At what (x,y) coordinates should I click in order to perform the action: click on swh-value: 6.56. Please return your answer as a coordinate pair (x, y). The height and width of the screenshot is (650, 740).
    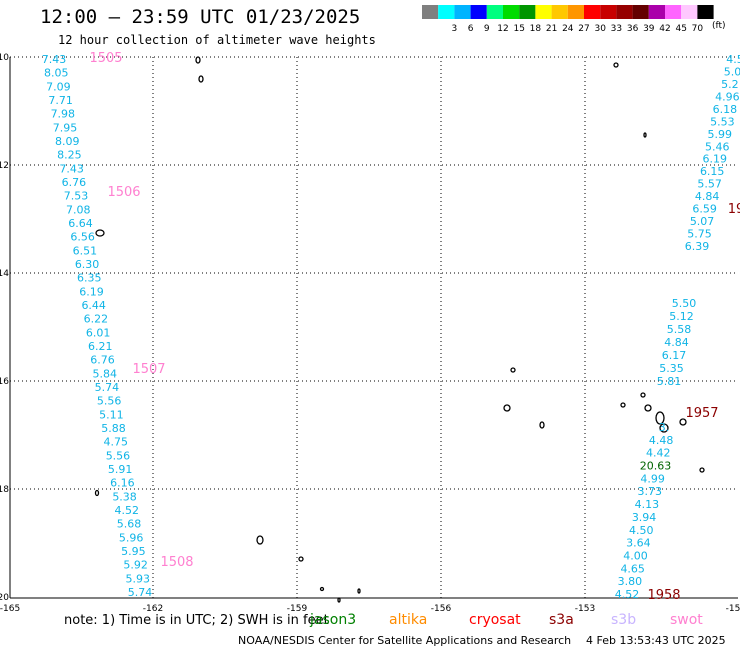
    Looking at the image, I should click on (82, 237).